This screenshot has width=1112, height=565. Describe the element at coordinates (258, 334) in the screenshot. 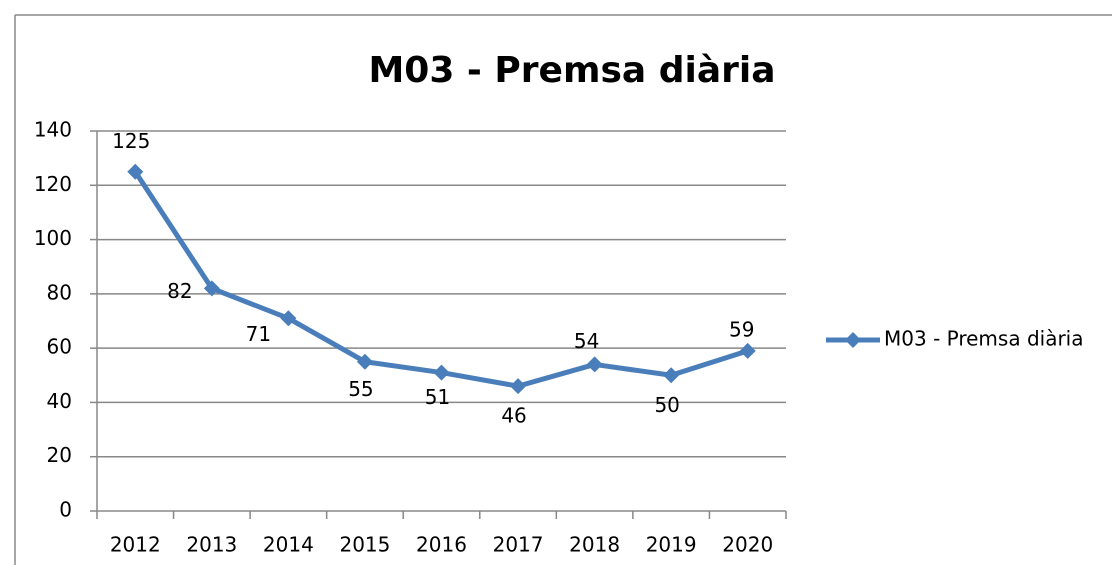

I see `data-label: 71` at that location.